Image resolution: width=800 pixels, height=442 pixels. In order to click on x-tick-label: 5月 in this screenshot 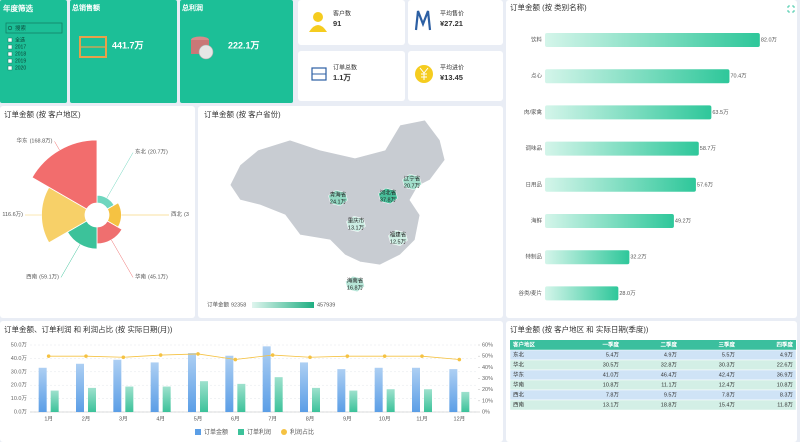, I will do `click(198, 418)`.